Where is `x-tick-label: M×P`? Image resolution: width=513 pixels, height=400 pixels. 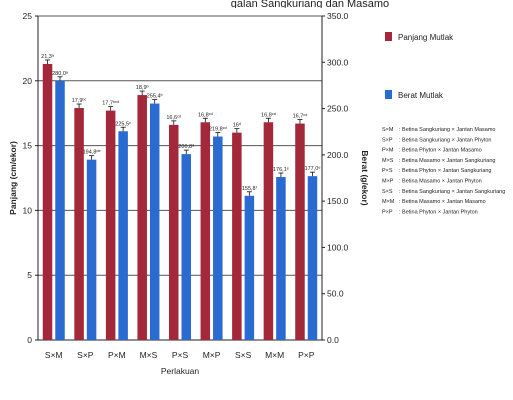
x-tick-label: M×P is located at coordinates (212, 355).